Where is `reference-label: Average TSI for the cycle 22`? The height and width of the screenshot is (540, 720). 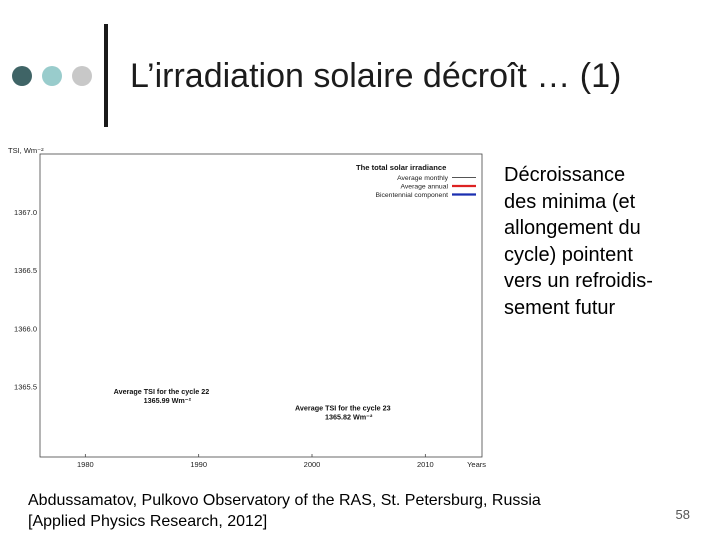 reference-label: Average TSI for the cycle 22 is located at coordinates (162, 391).